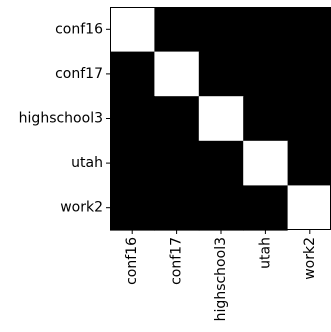 This screenshot has width=331, height=332. What do you see at coordinates (266, 163) in the screenshot?
I see `heatmap-cell-utah-utah` at bounding box center [266, 163].